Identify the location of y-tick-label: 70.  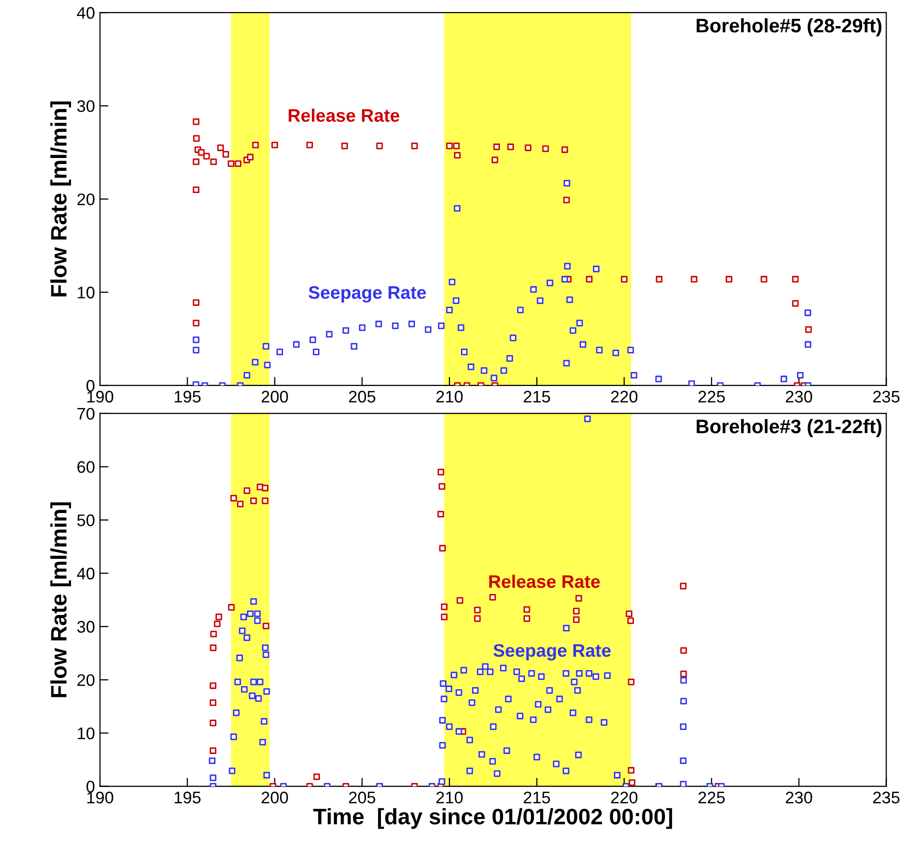
(85, 414).